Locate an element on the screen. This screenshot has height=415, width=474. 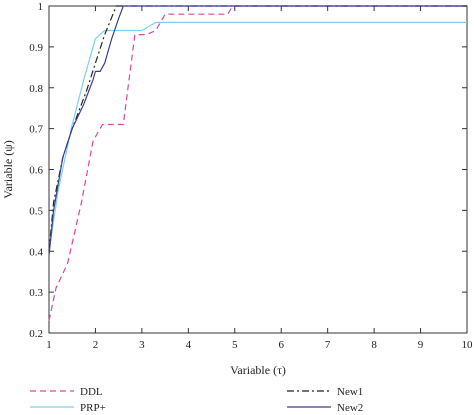
x-tick-label: 8 is located at coordinates (374, 345).